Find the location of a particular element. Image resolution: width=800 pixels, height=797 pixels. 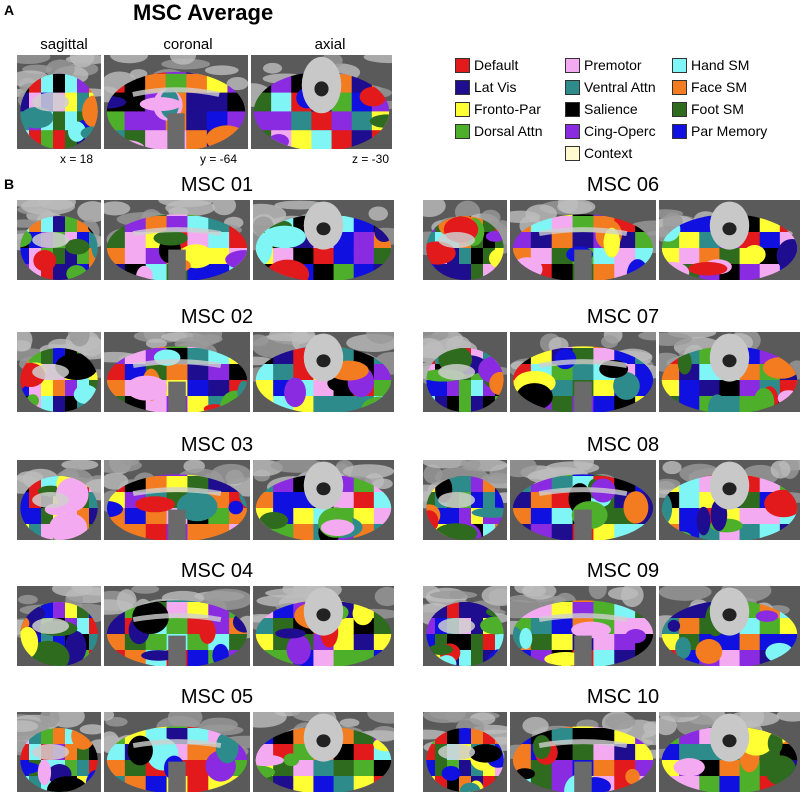

legend-label: Face SM is located at coordinates (719, 87).